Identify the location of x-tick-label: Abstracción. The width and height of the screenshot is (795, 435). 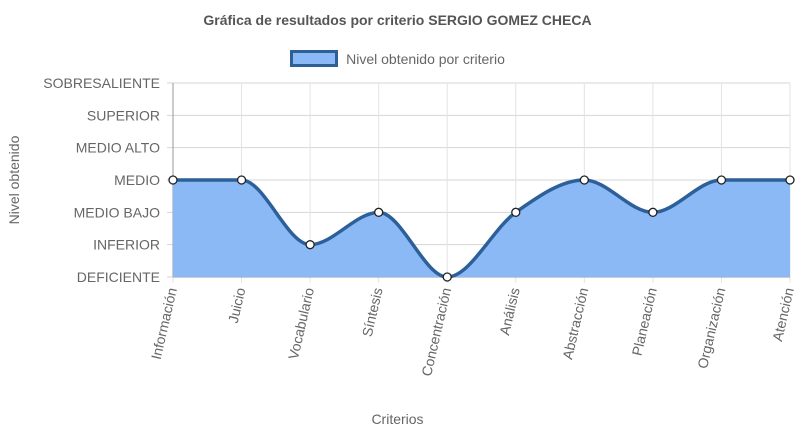
(575, 323).